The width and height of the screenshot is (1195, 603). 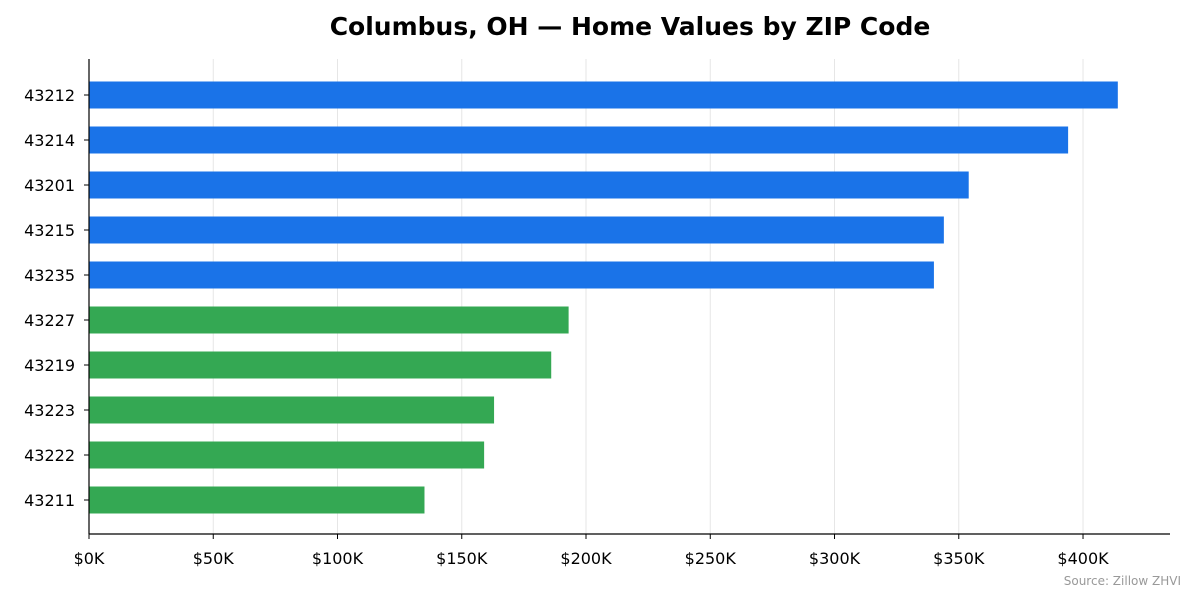 I want to click on y-tick-label: 43201, so click(x=49, y=185).